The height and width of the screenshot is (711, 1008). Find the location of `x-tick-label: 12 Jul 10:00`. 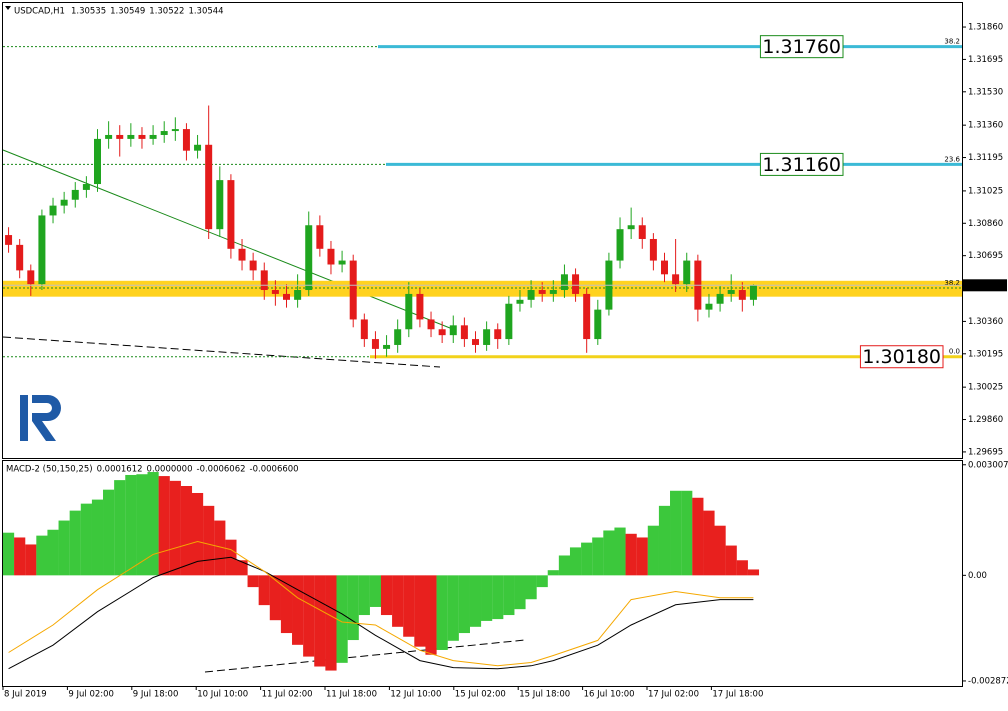

x-tick-label: 12 Jul 10:00 is located at coordinates (415, 695).